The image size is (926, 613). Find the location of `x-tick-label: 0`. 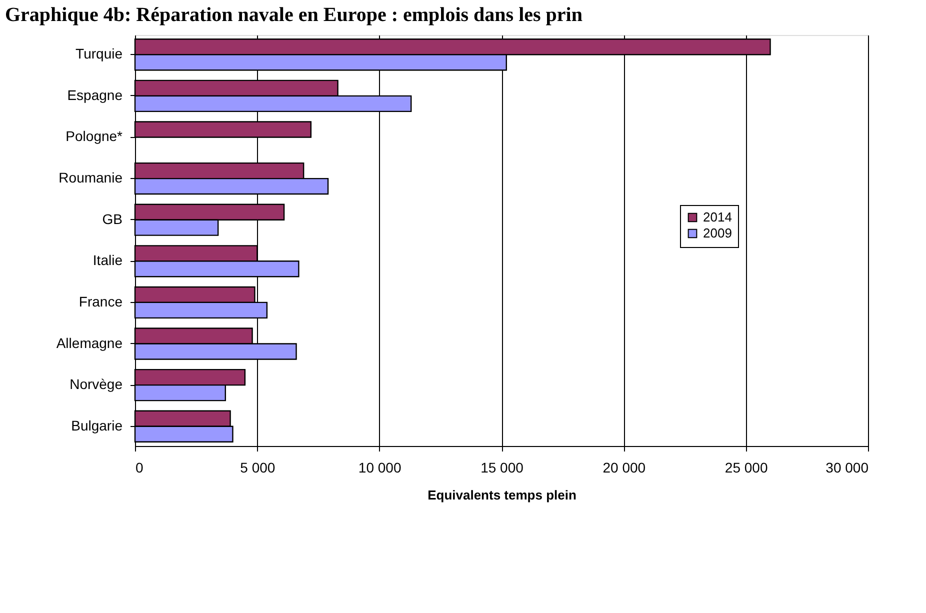

x-tick-label: 0 is located at coordinates (140, 468).